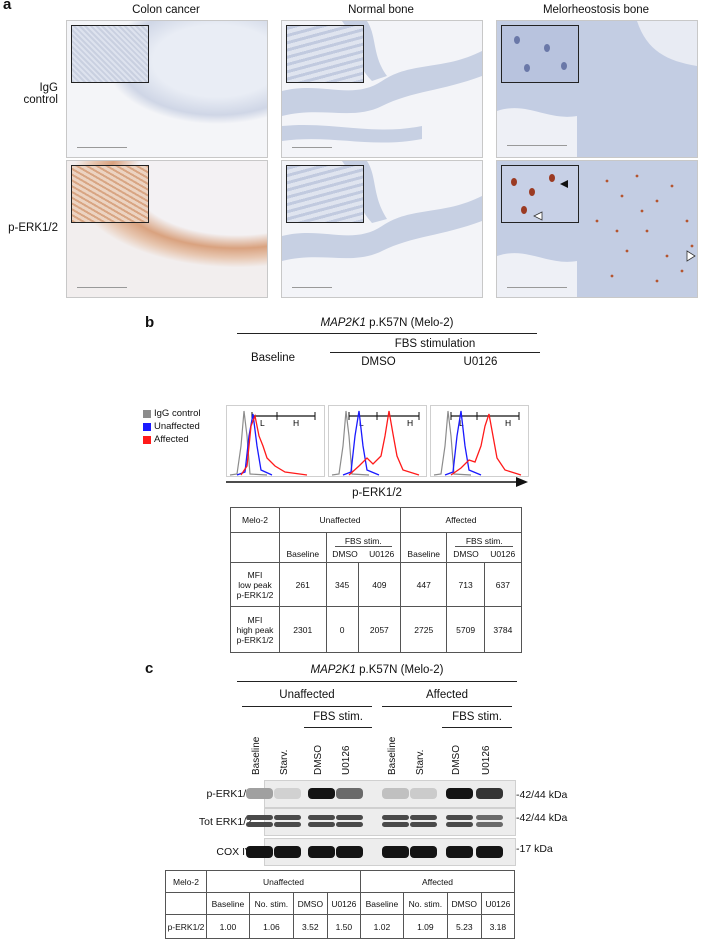 This screenshot has width=706, height=942. Describe the element at coordinates (177, 413) in the screenshot. I see `legend-label: IgG control` at that location.